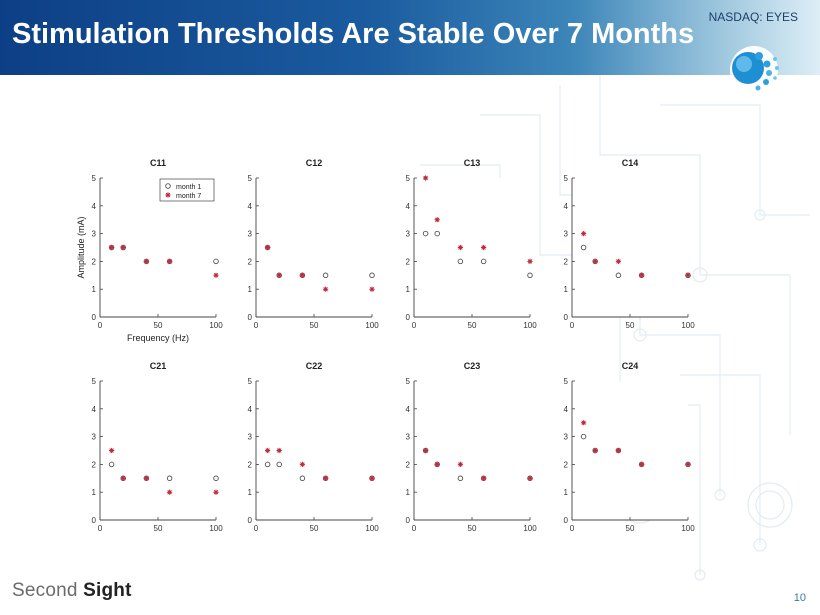 This screenshot has width=820, height=615. What do you see at coordinates (168, 186) in the screenshot?
I see `legend-marker-month1` at bounding box center [168, 186].